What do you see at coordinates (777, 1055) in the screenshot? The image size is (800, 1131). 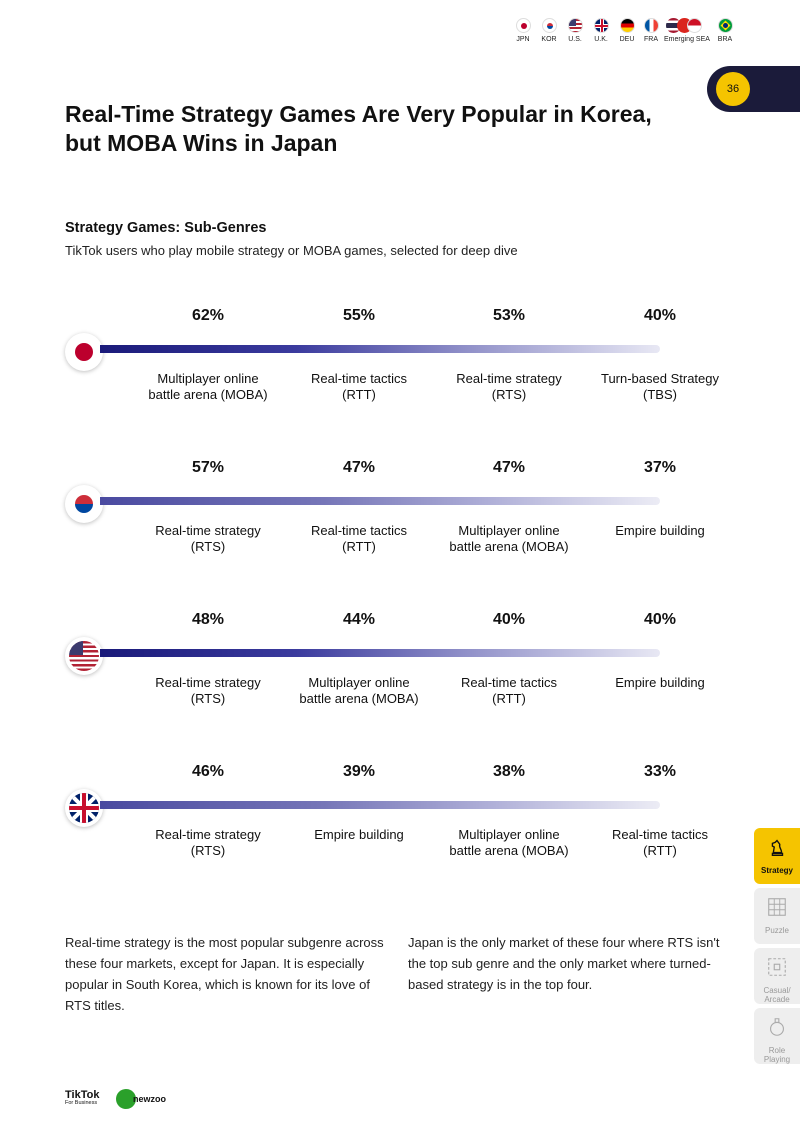 I see `sidebar-item-label: Role Playing` at bounding box center [777, 1055].